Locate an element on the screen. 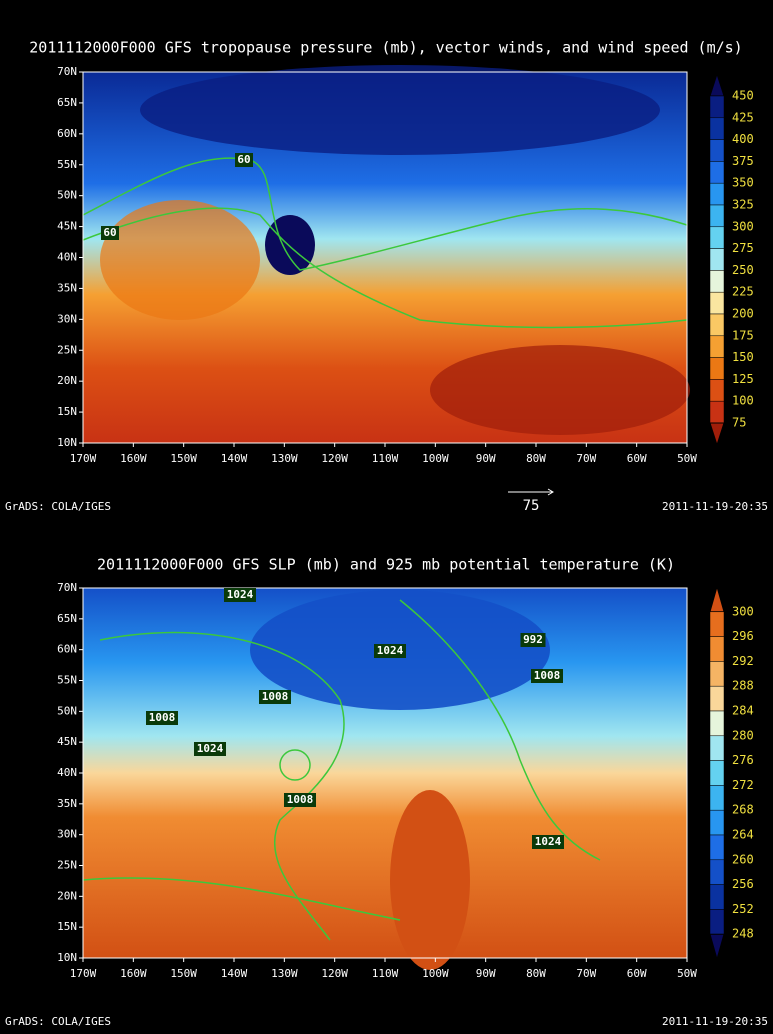  footer-left: GrADS: COLA/IGES is located at coordinates (58, 506).